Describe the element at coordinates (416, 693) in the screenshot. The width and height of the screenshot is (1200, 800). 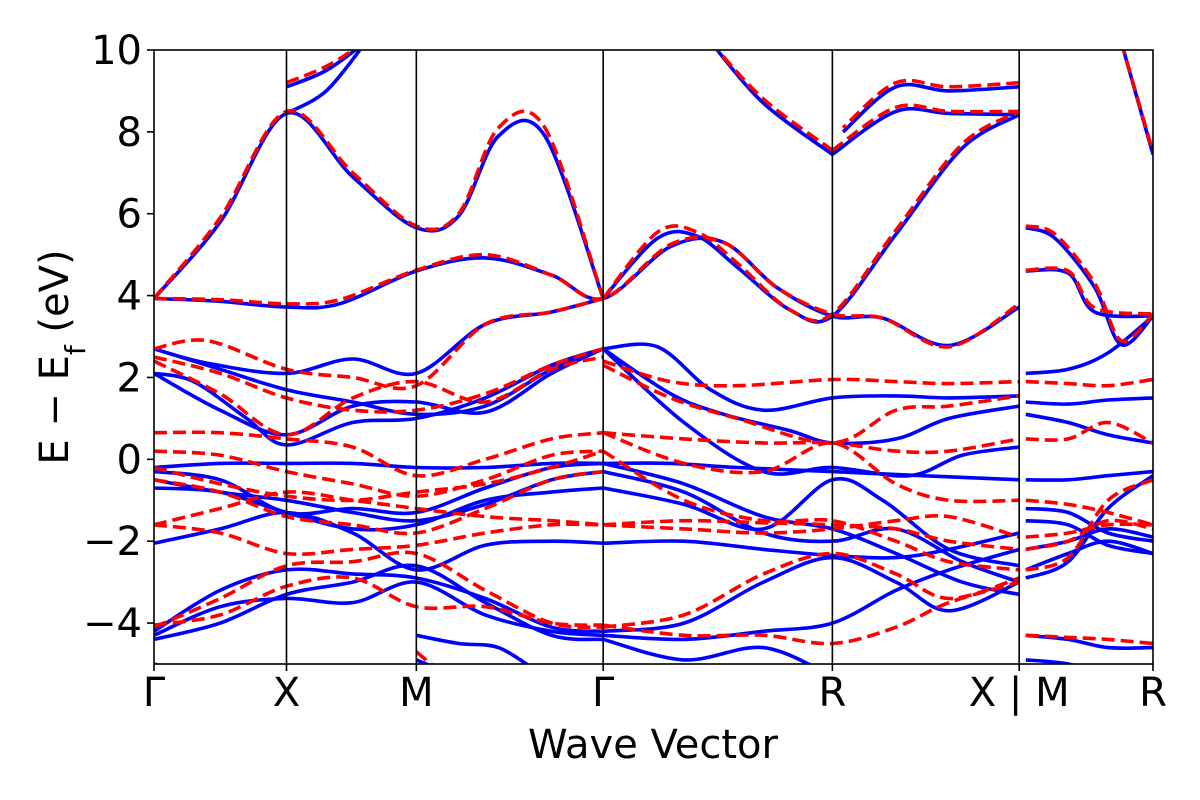
I see `x-tick-label: M` at that location.